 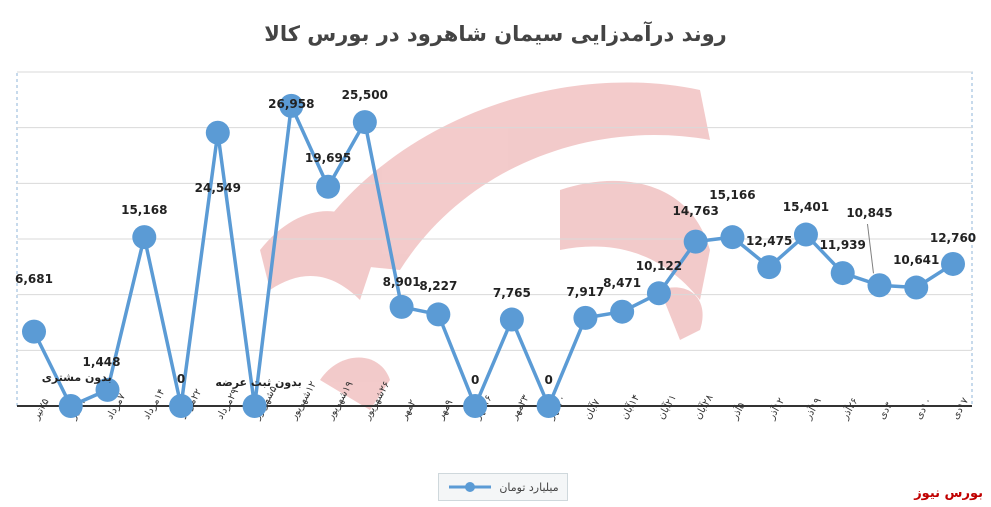 What do you see at coordinates (41, 409) in the screenshot?
I see `x-tick-label: ۲۵تیر` at bounding box center [41, 409].